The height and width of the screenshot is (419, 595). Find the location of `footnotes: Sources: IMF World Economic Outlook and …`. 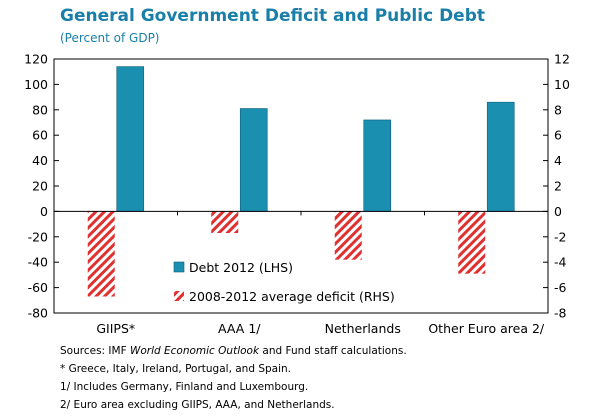

footnotes: Sources: IMF World Economic Outlook and … is located at coordinates (233, 378).